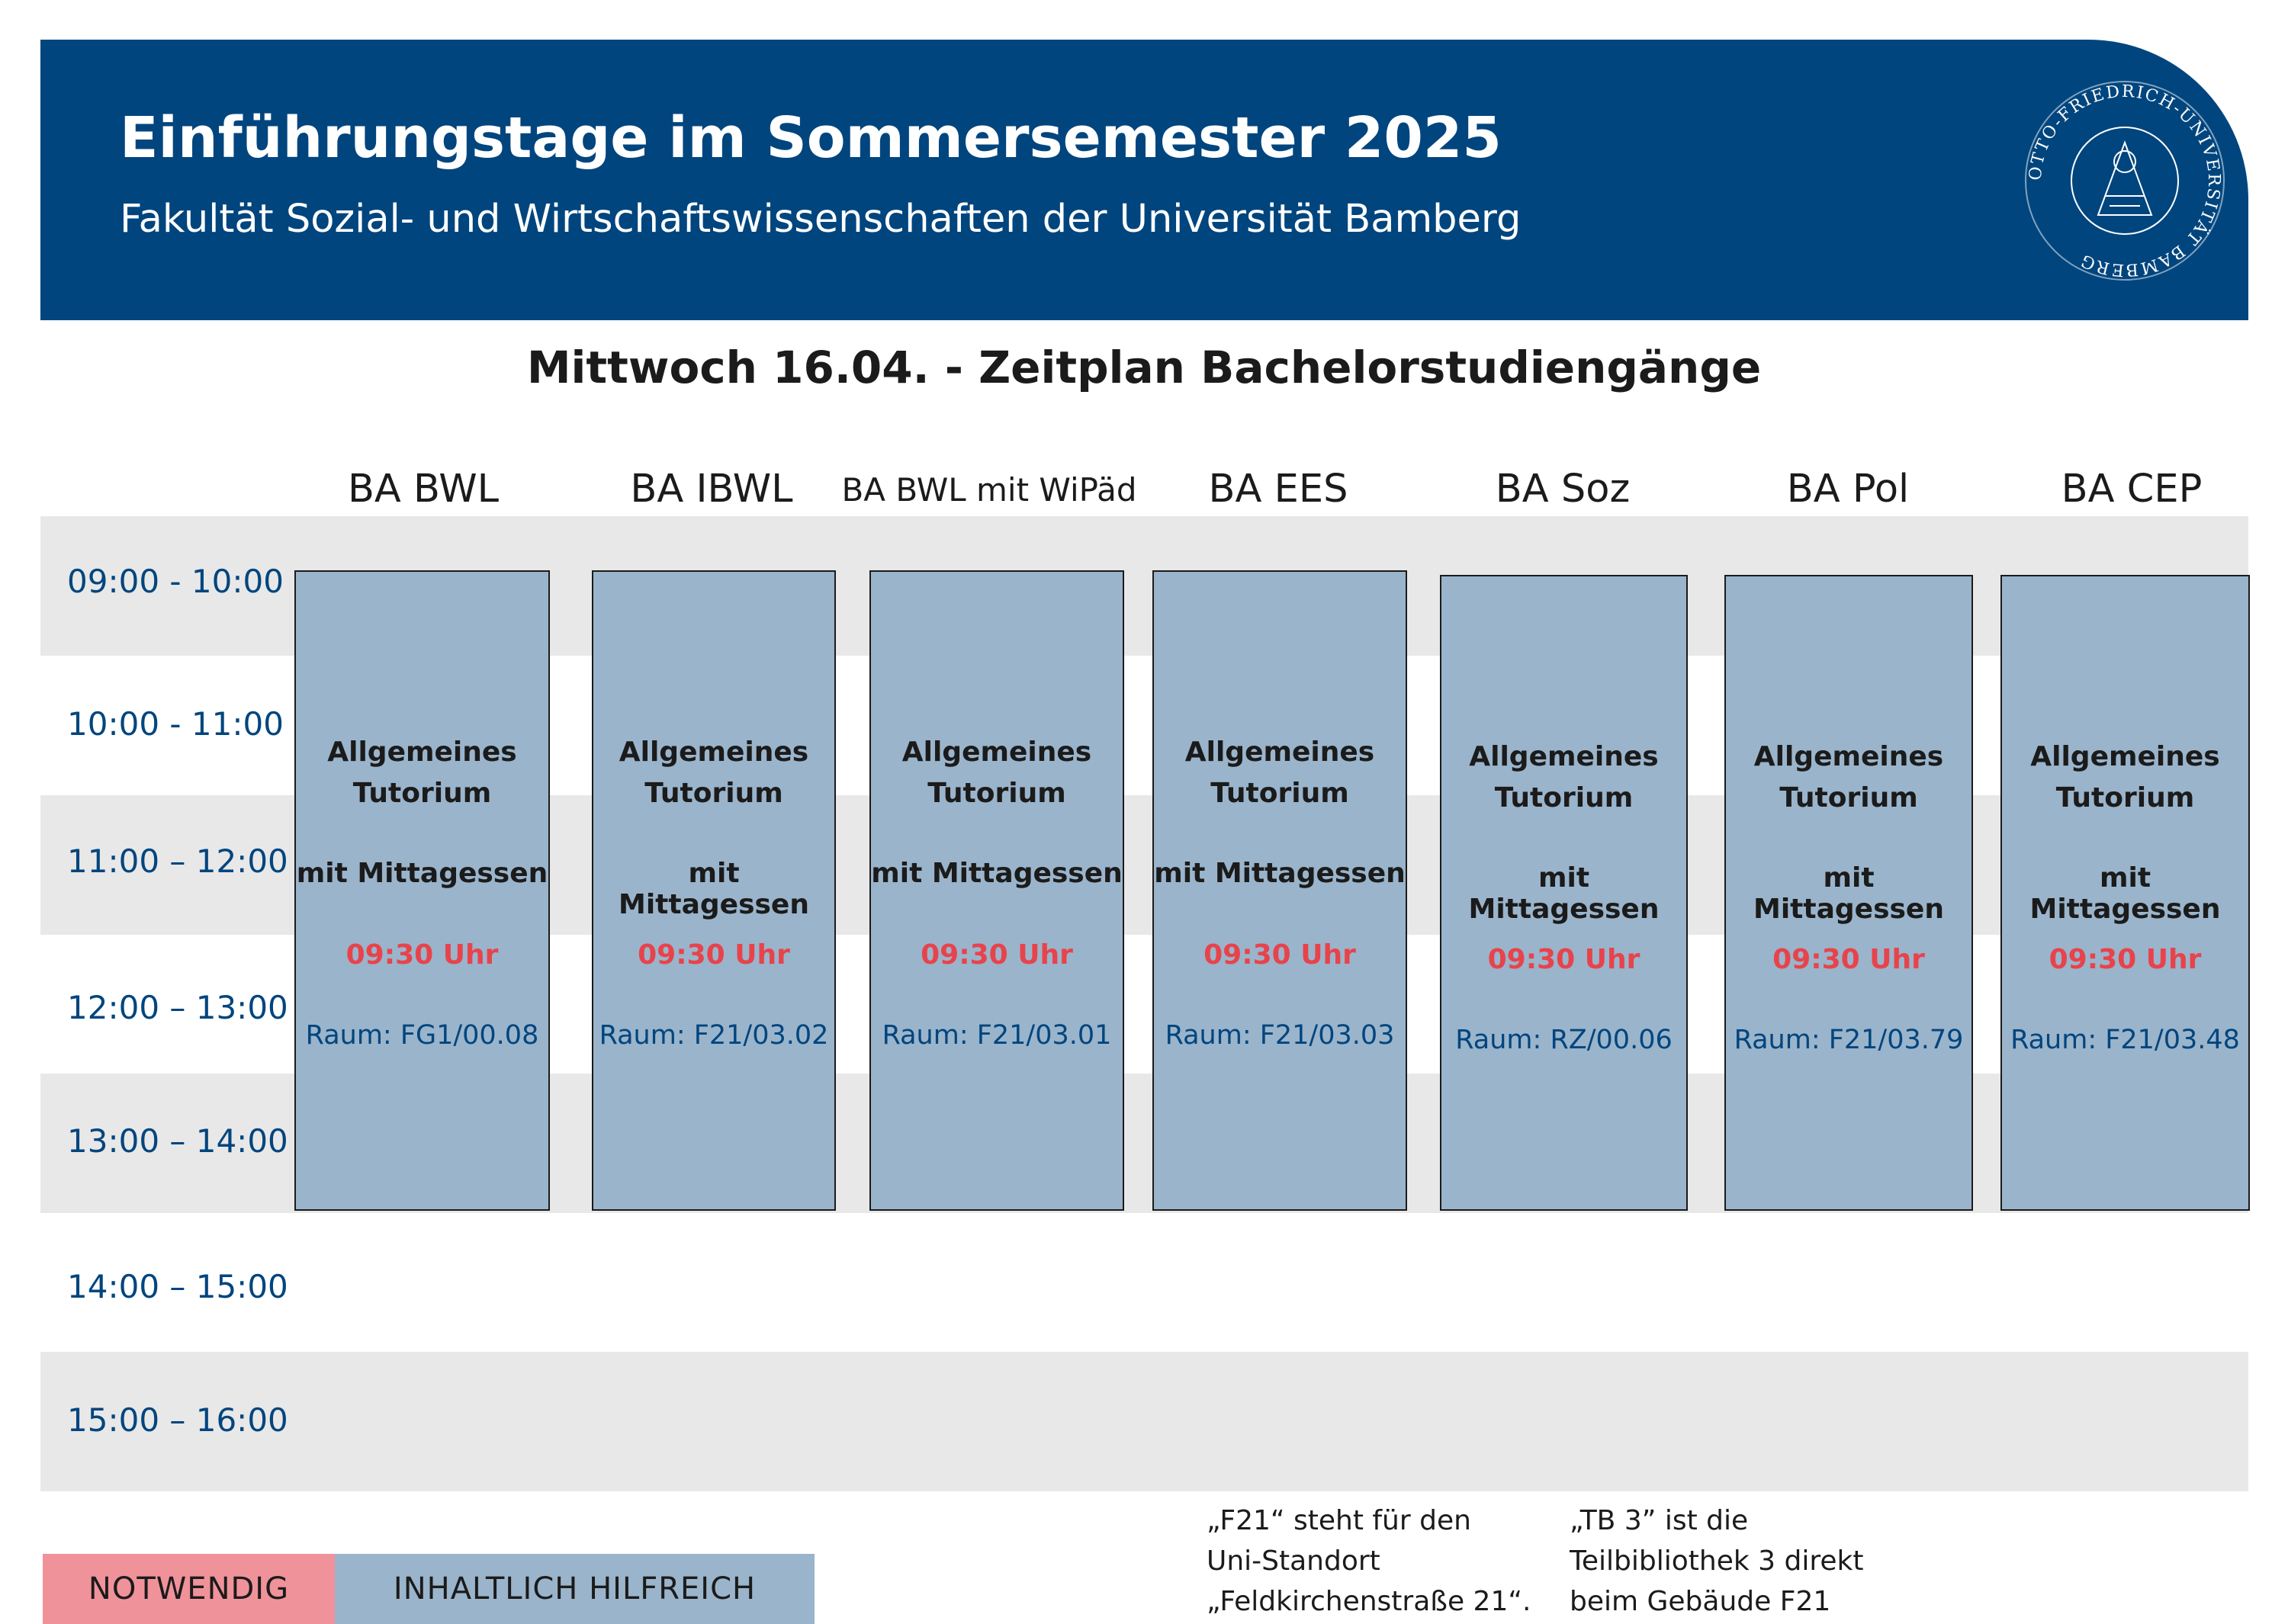 This screenshot has height=1624, width=2288. What do you see at coordinates (1848, 489) in the screenshot?
I see `column-header-ba-pol: BA Pol` at bounding box center [1848, 489].